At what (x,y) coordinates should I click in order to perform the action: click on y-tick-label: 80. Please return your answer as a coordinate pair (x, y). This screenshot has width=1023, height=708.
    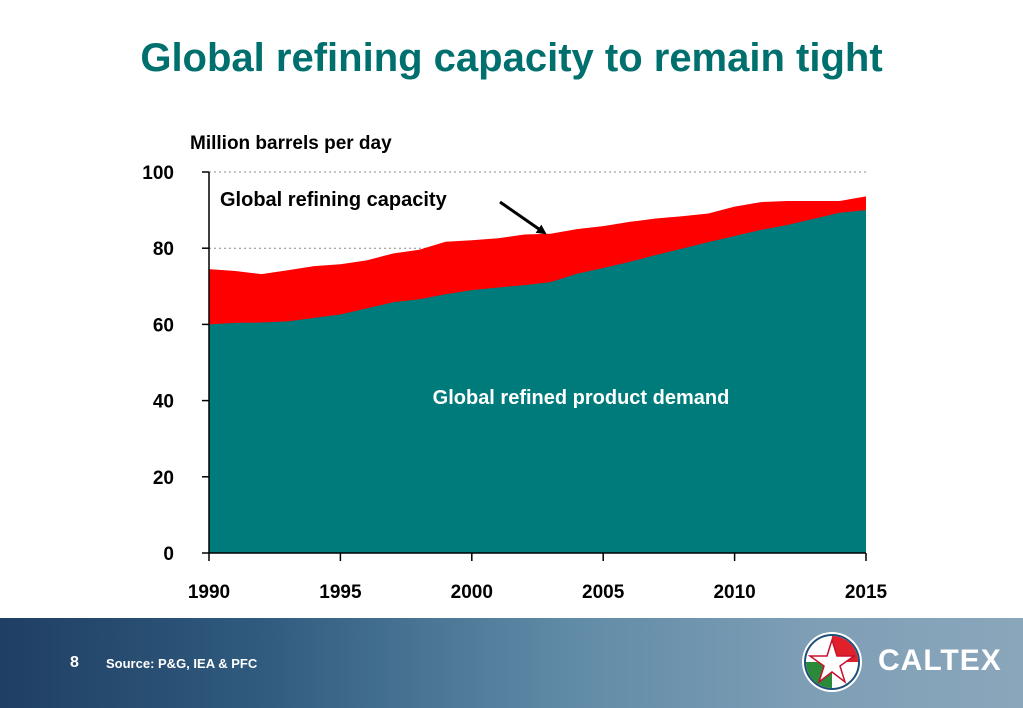
    Looking at the image, I should click on (163, 249).